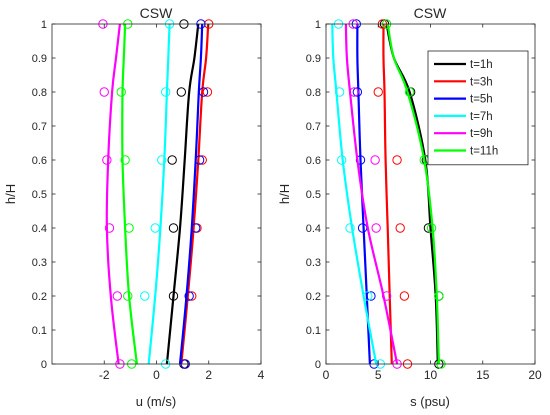  I want to click on x-tick-label: 20, so click(535, 375).